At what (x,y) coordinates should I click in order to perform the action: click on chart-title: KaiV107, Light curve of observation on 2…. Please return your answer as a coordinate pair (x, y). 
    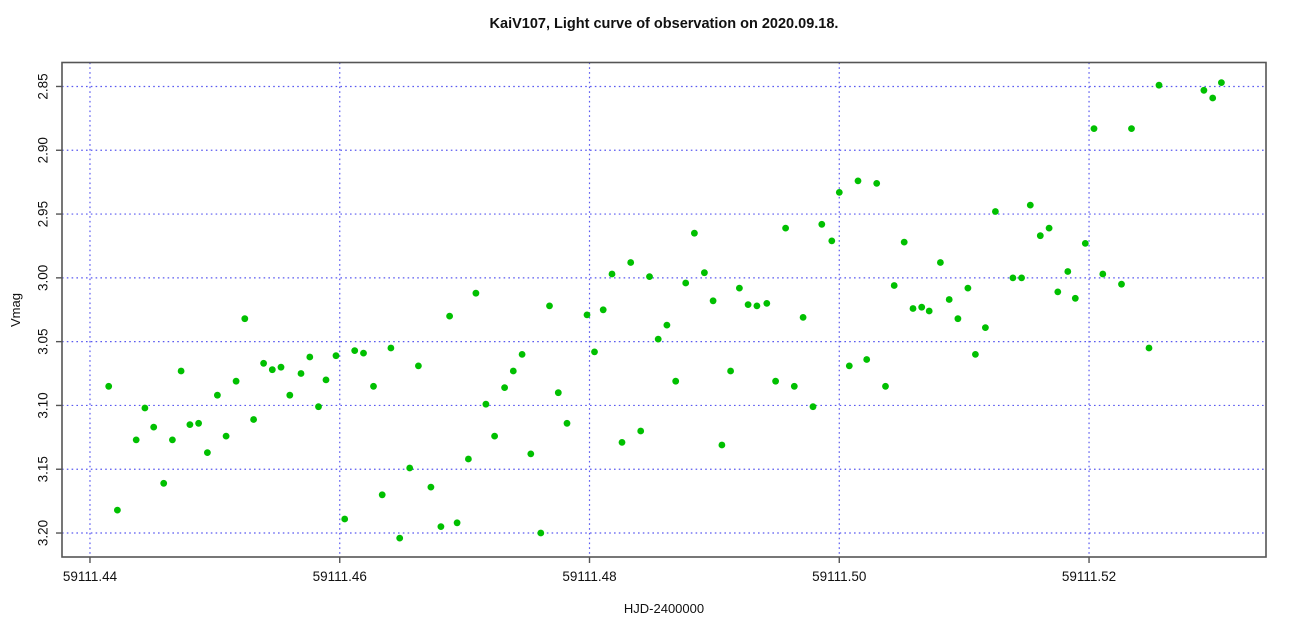
    Looking at the image, I should click on (664, 24).